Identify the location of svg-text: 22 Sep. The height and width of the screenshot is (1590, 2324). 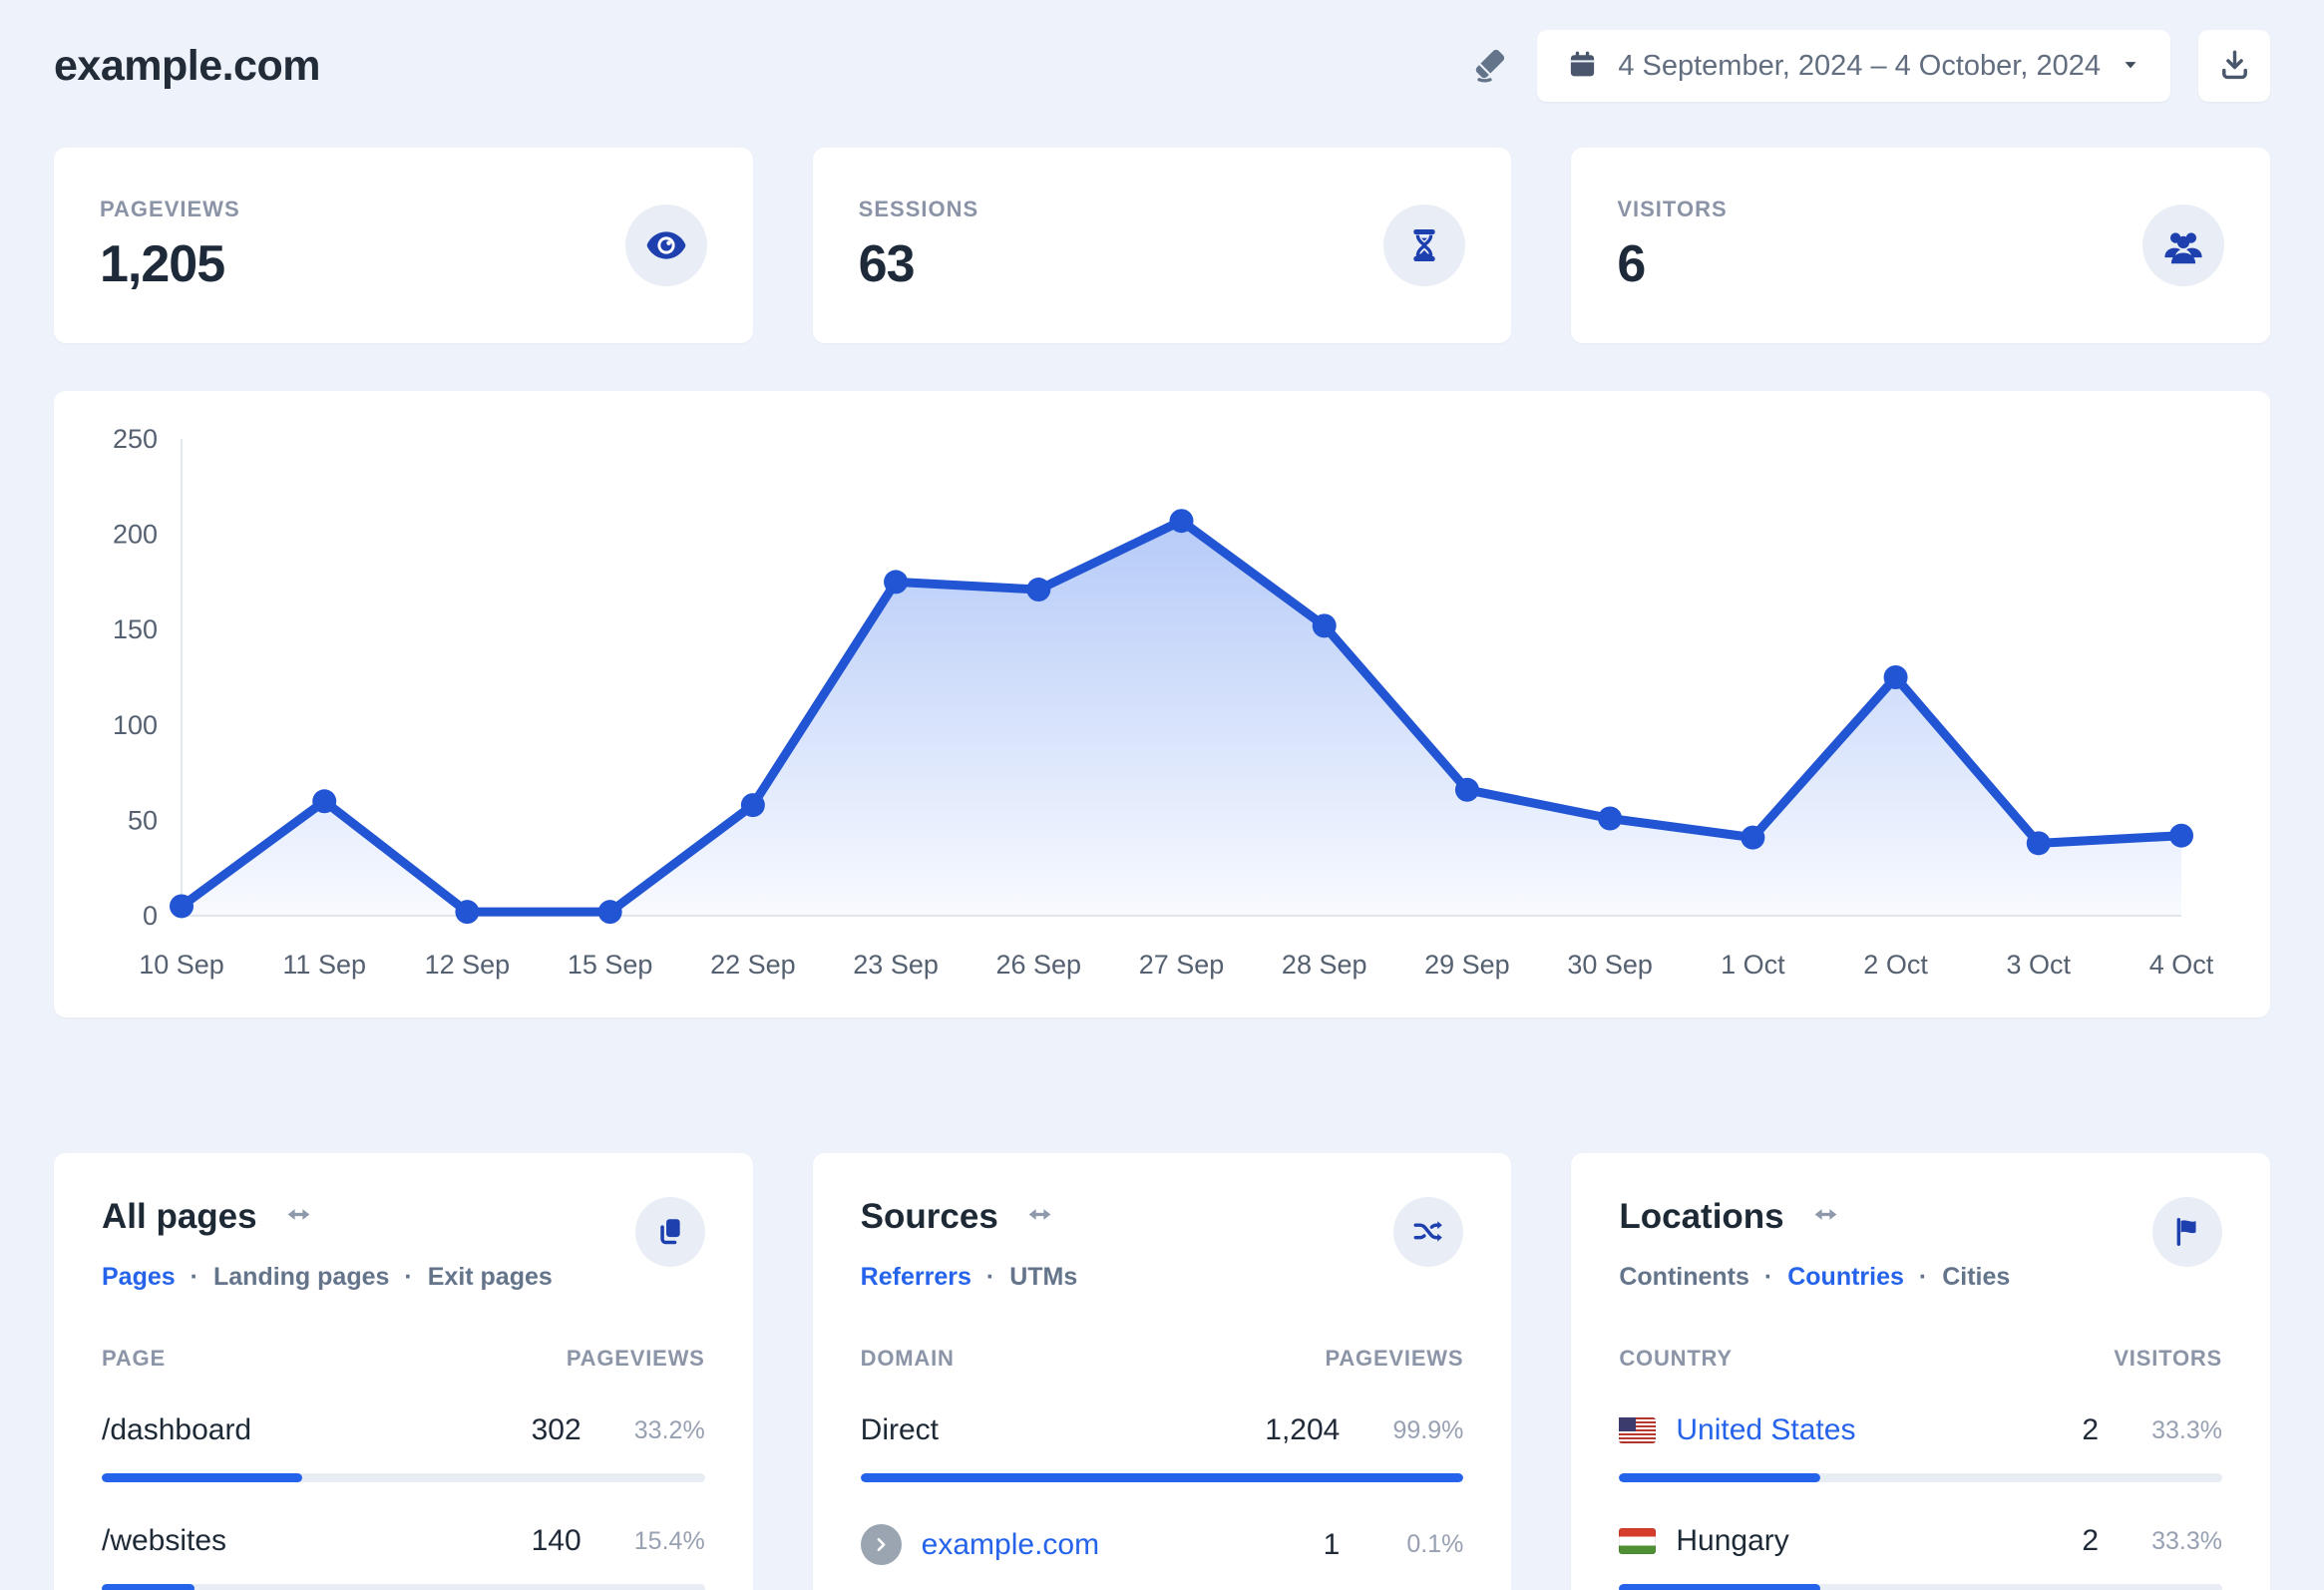
(753, 965).